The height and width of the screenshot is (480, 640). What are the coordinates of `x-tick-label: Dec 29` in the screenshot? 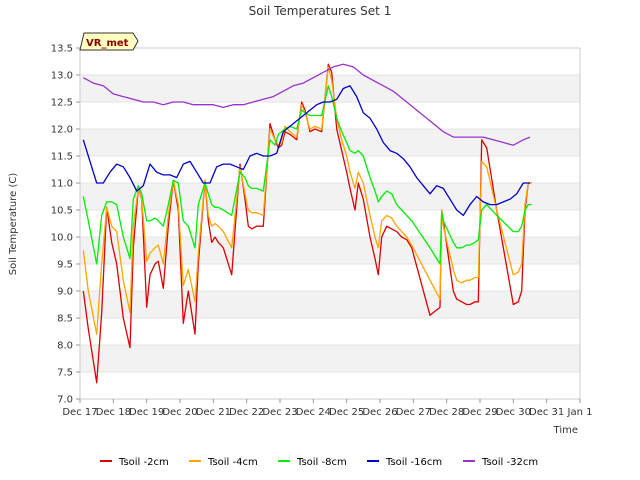 It's located at (479, 412).